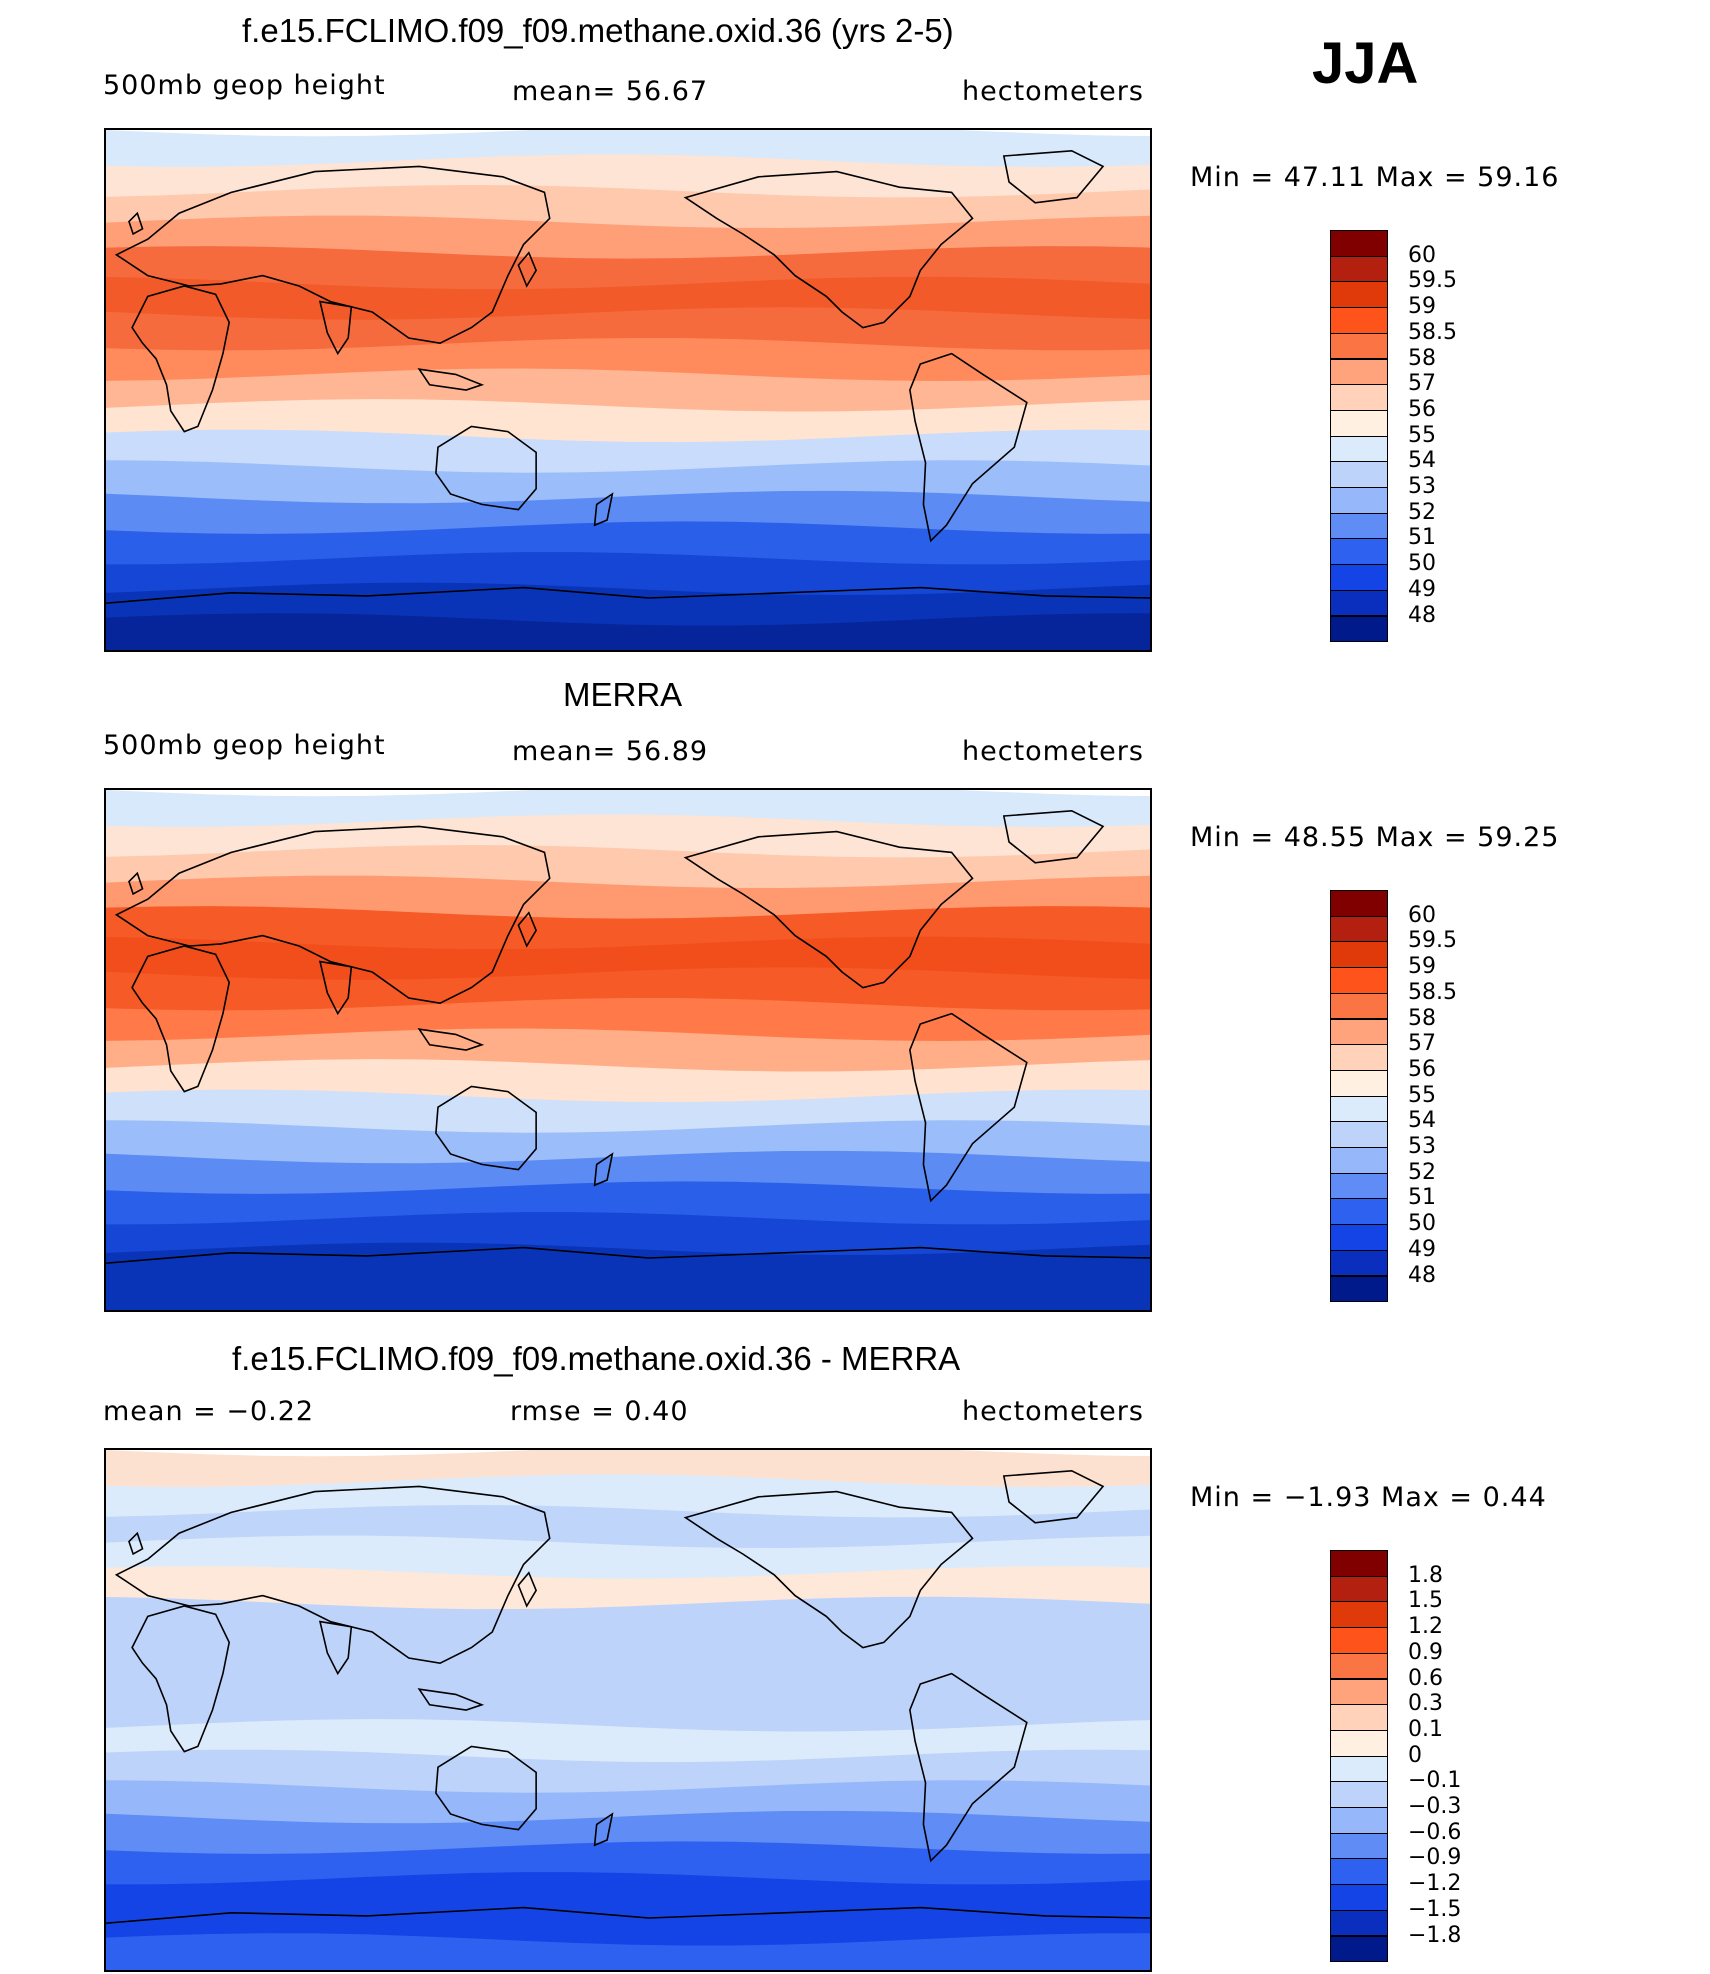 The image size is (1710, 1974). What do you see at coordinates (1435, 1884) in the screenshot?
I see `colorbar-label: −1.2` at bounding box center [1435, 1884].